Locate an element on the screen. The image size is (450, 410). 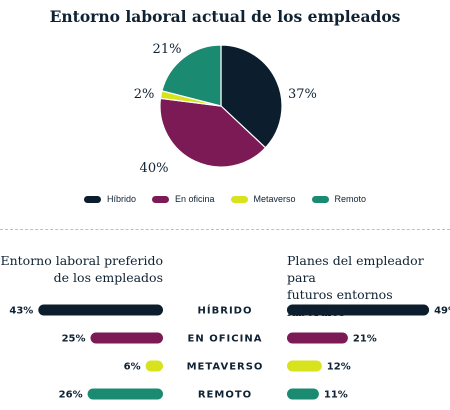
plans-title-line-2: futuros entornos laborales is located at coordinates (340, 303).